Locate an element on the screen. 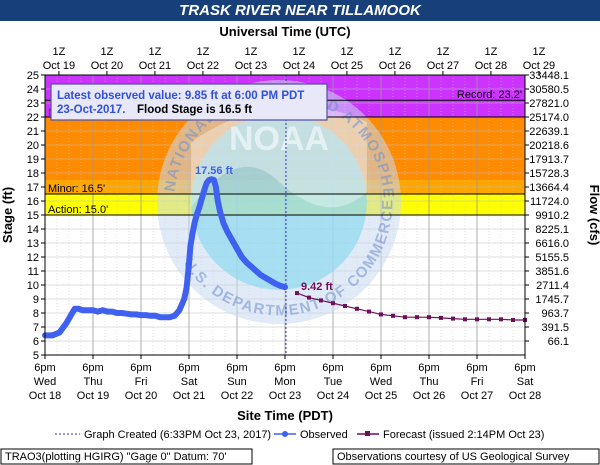 The width and height of the screenshot is (600, 465). watermark-logo-text: NOAA is located at coordinates (279, 139).